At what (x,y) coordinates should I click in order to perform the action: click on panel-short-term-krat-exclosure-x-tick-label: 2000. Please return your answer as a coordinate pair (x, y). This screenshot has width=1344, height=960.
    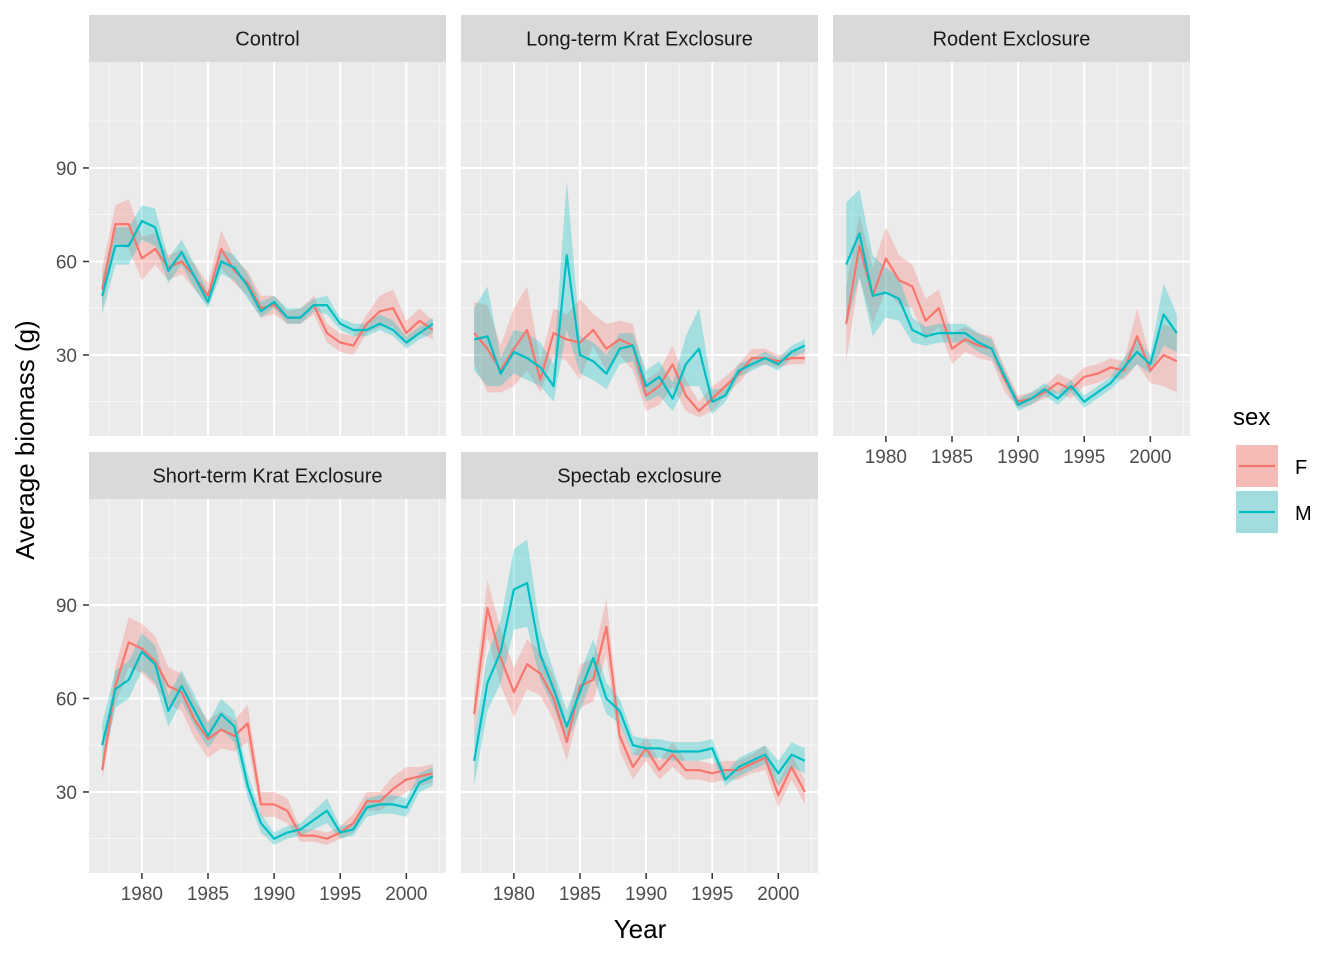
    Looking at the image, I should click on (406, 894).